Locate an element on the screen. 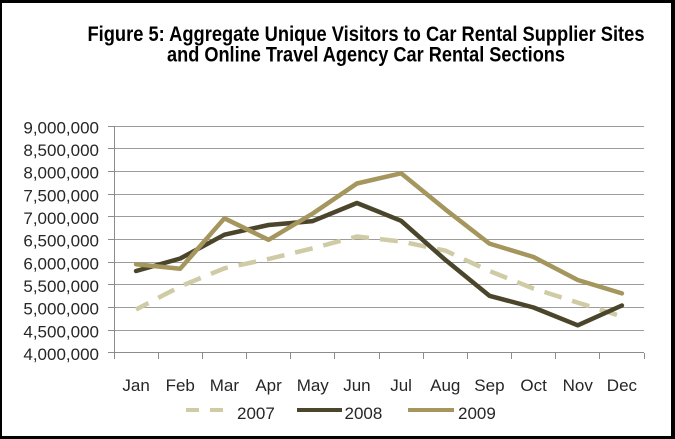  svg-text: Oct is located at coordinates (533, 385).